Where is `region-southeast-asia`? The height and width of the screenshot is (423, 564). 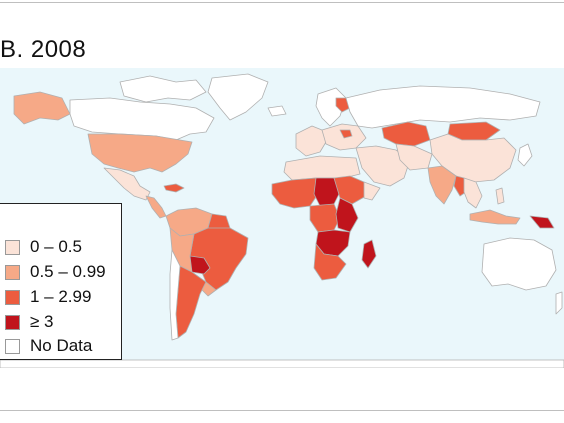 region-southeast-asia is located at coordinates (473, 193).